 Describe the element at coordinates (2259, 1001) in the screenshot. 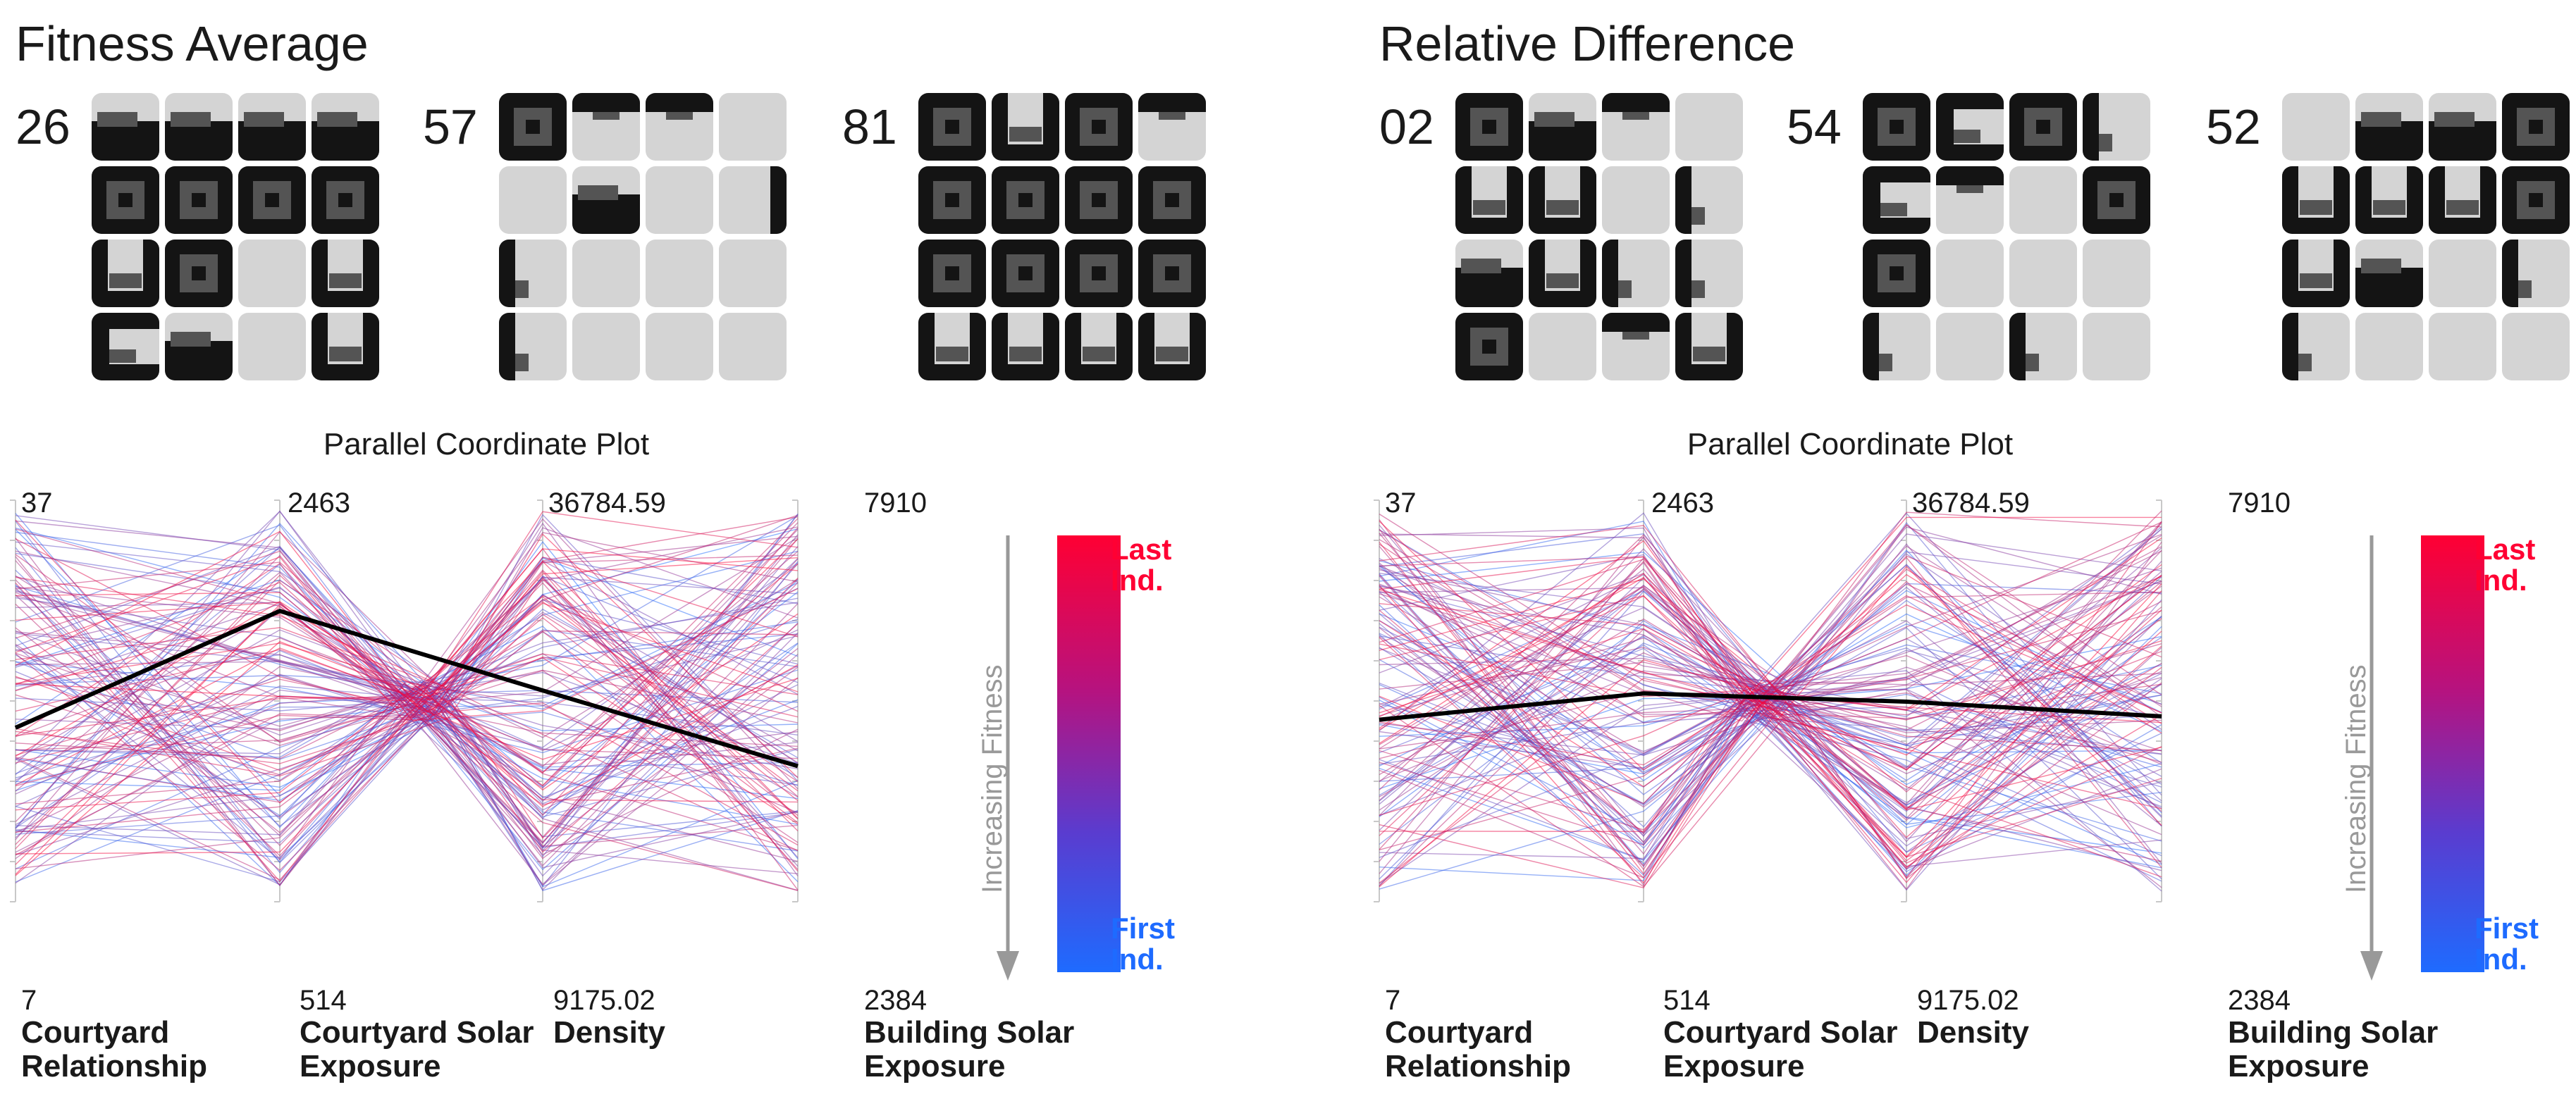

I see `axis-min-label: 2384` at that location.